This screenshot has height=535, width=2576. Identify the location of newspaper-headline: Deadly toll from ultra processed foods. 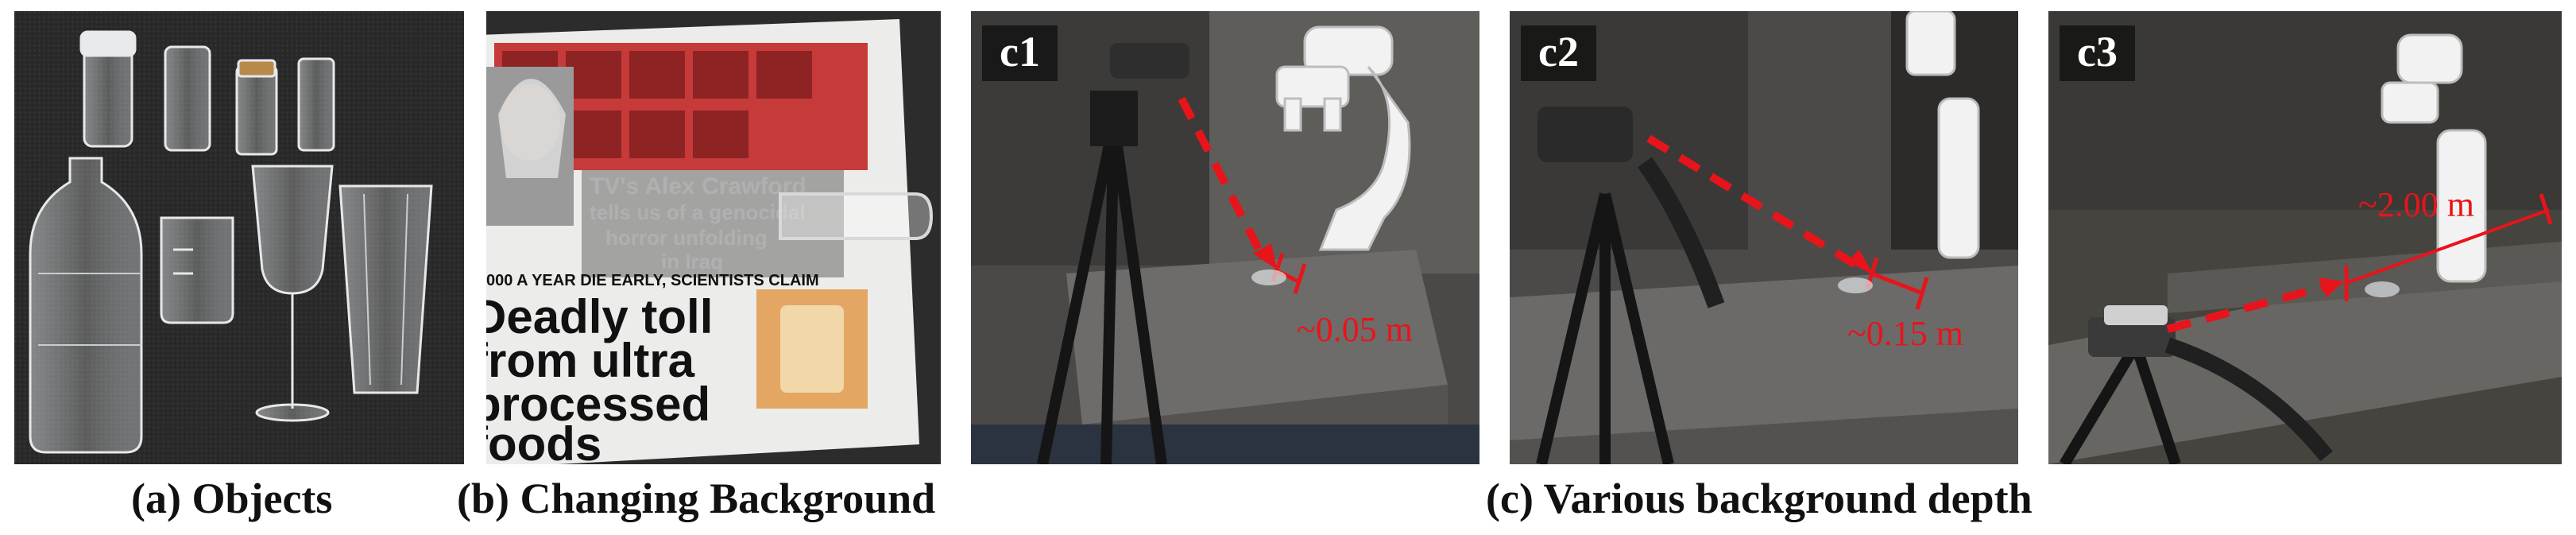
(599, 377).